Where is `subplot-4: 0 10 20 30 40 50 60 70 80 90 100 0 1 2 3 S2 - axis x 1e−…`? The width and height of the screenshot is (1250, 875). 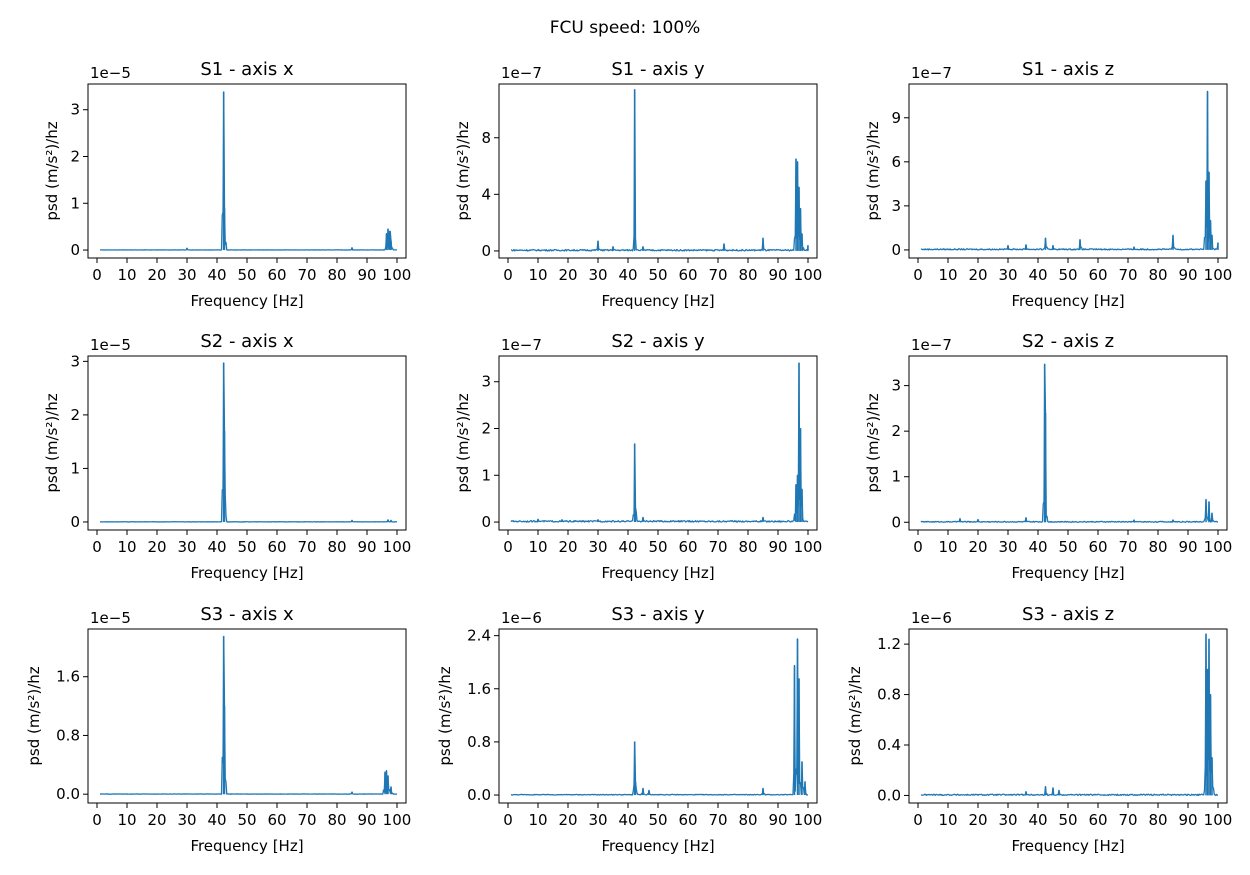
subplot-4: 0 10 20 30 40 50 60 70 80 90 100 0 1 2 3 S2 - axis x 1e−… is located at coordinates (227, 456).